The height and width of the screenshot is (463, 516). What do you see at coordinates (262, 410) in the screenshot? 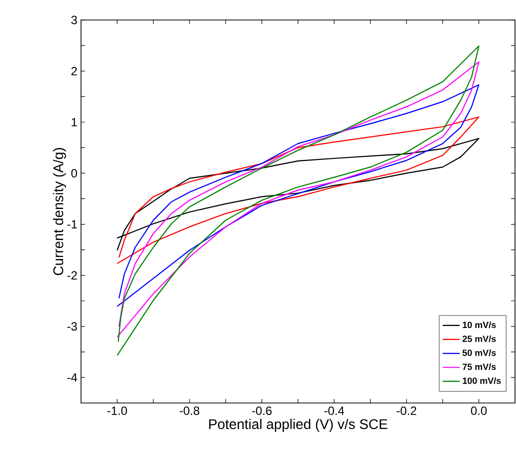
I see `x-tick-label: -0.6` at bounding box center [262, 410].